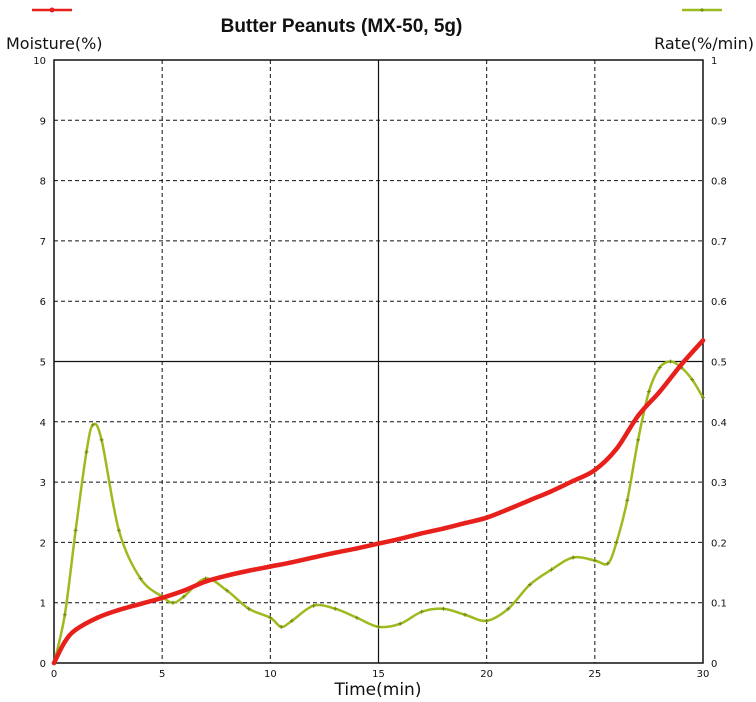 The height and width of the screenshot is (702, 756). Describe the element at coordinates (270, 674) in the screenshot. I see `x-tick-label: 10` at that location.